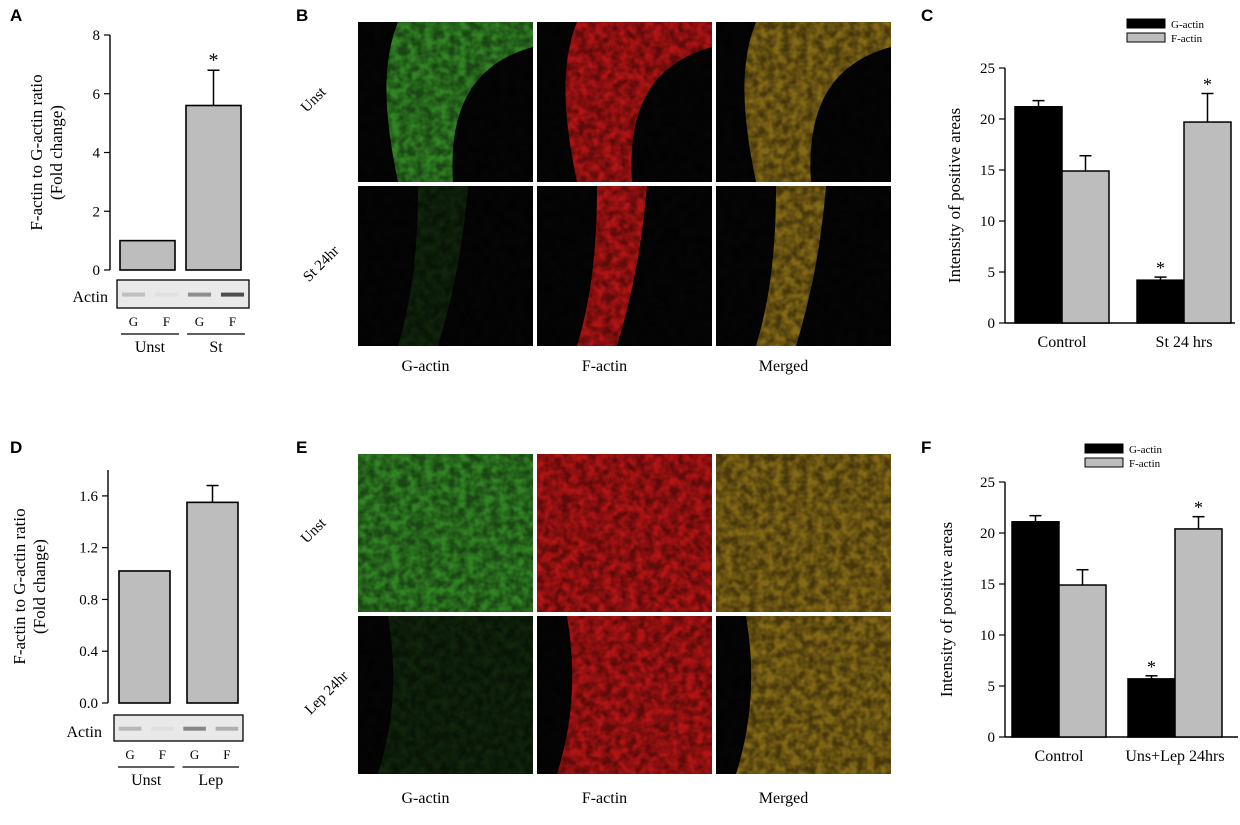 Image resolution: width=1240 pixels, height=825 pixels. Describe the element at coordinates (88, 549) in the screenshot. I see `y-tick-label: 1.2` at that location.